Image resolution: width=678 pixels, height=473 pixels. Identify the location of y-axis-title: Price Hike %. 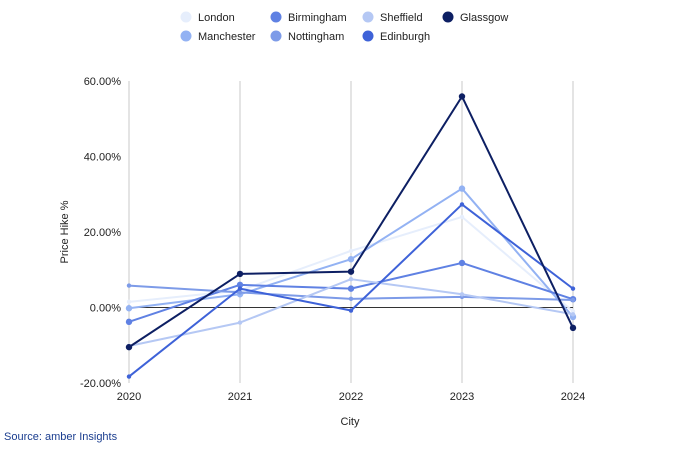
(65, 231).